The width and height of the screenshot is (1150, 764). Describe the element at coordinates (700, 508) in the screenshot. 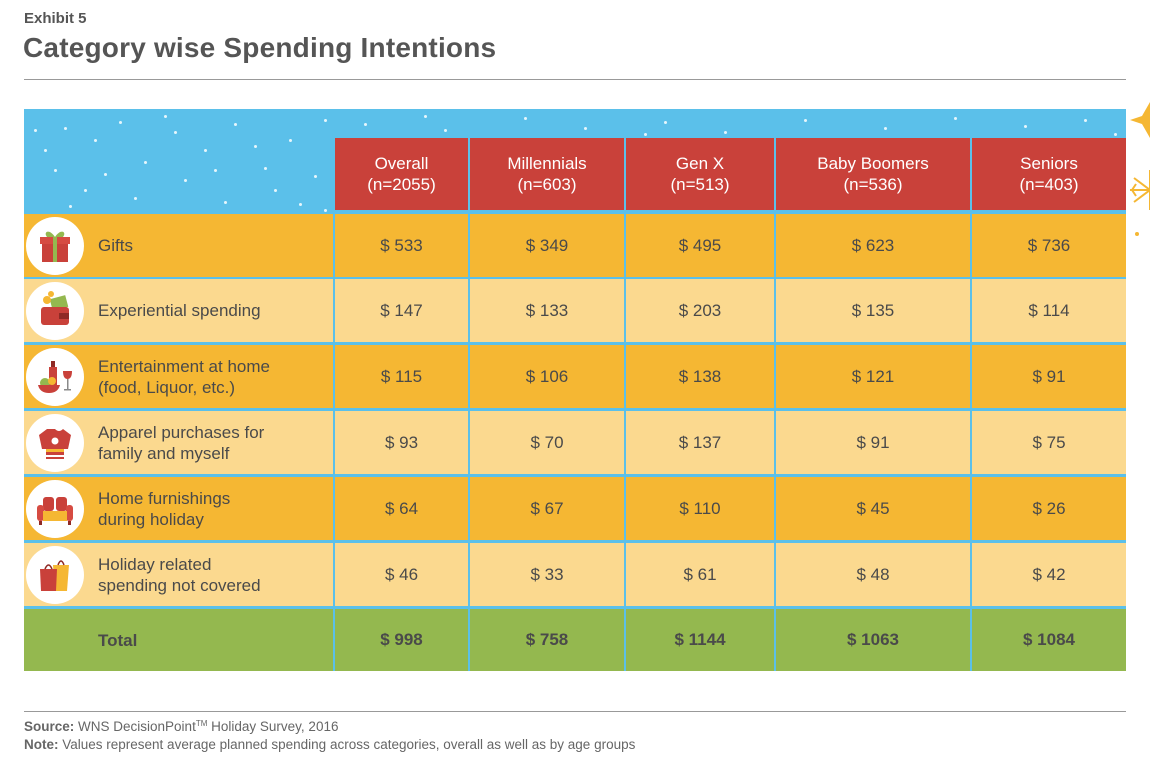

I see `value-cell-gen-x: $ 110` at that location.